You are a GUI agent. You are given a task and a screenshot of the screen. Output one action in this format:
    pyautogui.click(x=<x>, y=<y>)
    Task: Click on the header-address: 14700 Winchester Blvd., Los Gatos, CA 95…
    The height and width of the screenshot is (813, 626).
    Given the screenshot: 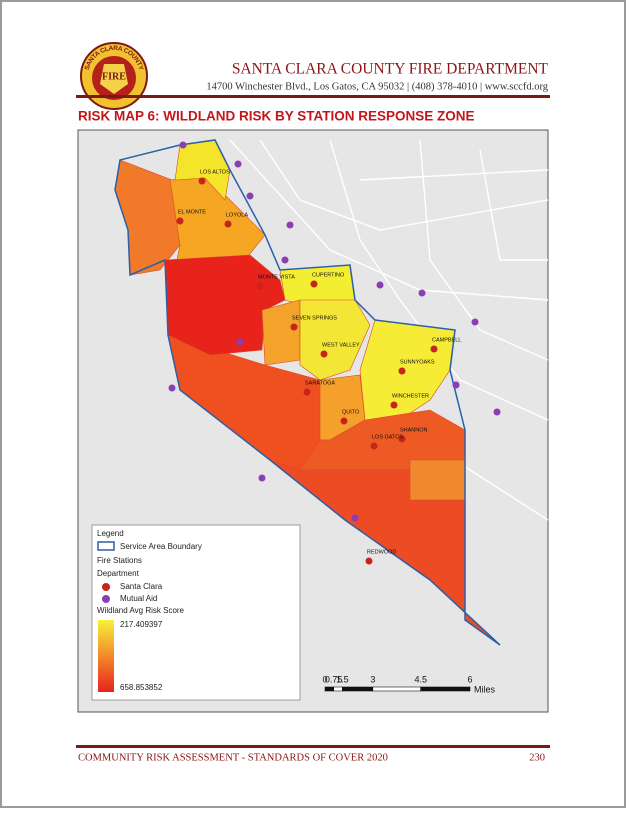 What is the action you would take?
    pyautogui.click(x=377, y=86)
    